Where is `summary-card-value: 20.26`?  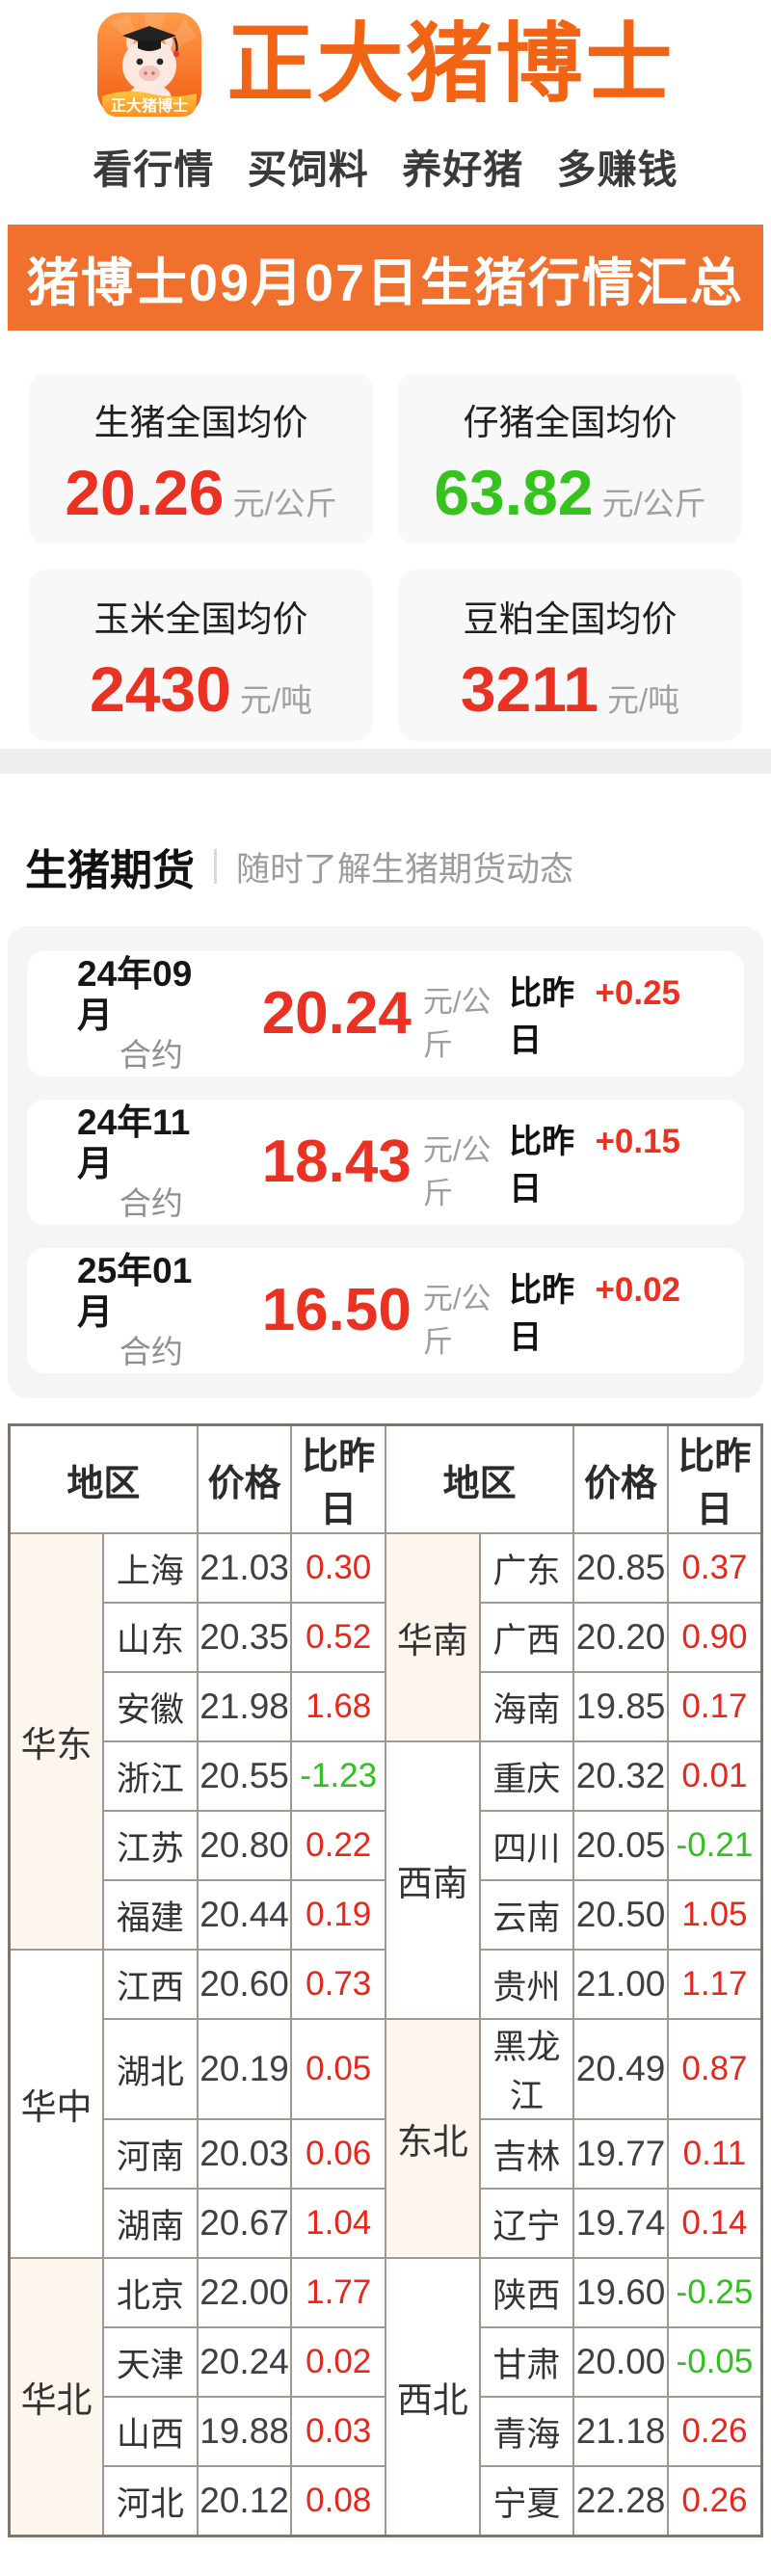 summary-card-value: 20.26 is located at coordinates (145, 492).